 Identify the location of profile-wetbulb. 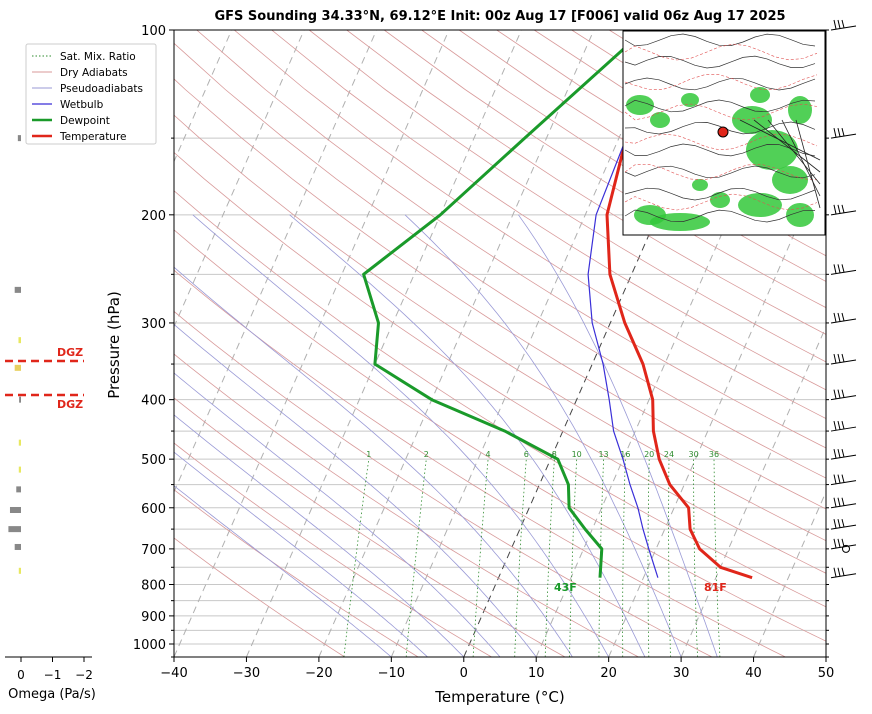
(623, 357).